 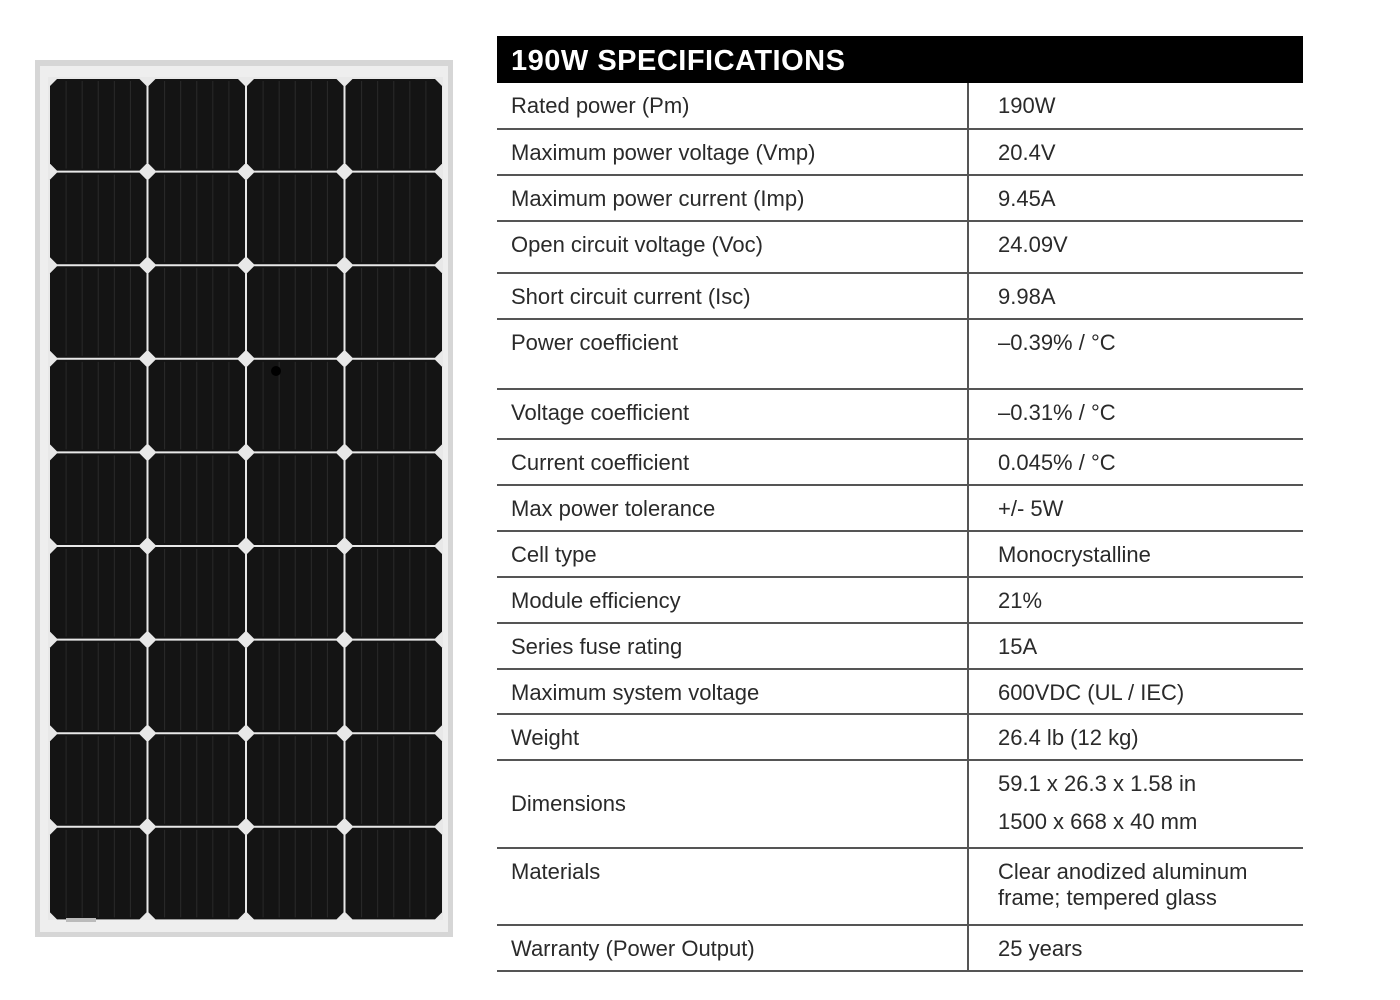 I want to click on spec-label: Power coefficient, so click(x=733, y=354).